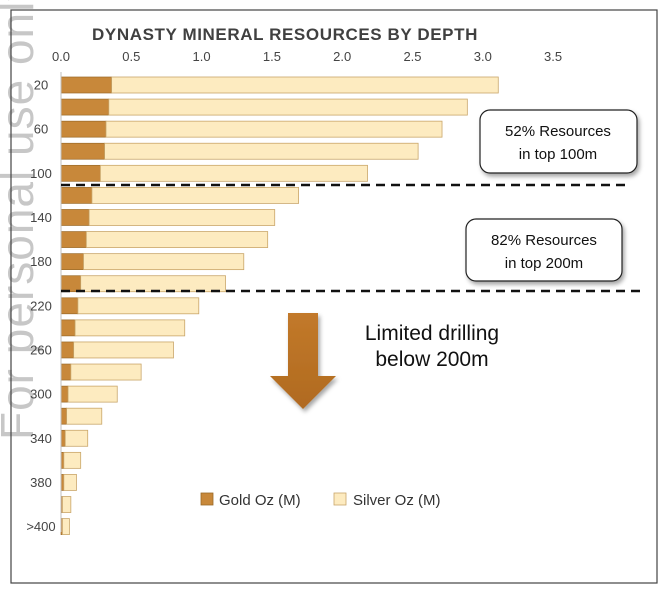 This screenshot has width=665, height=594. I want to click on annotation-box-top-200m-line2: in top 200m, so click(544, 263).